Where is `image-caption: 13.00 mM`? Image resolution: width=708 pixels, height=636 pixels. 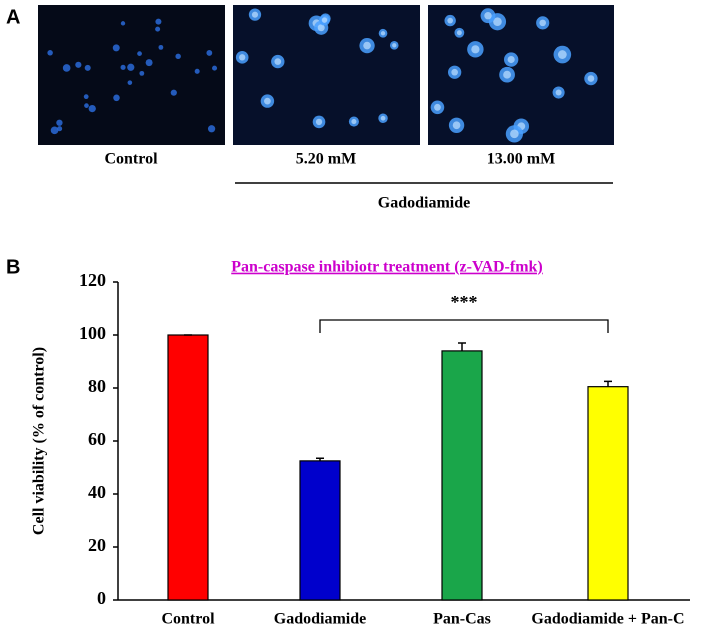
image-caption: 13.00 mM is located at coordinates (521, 159).